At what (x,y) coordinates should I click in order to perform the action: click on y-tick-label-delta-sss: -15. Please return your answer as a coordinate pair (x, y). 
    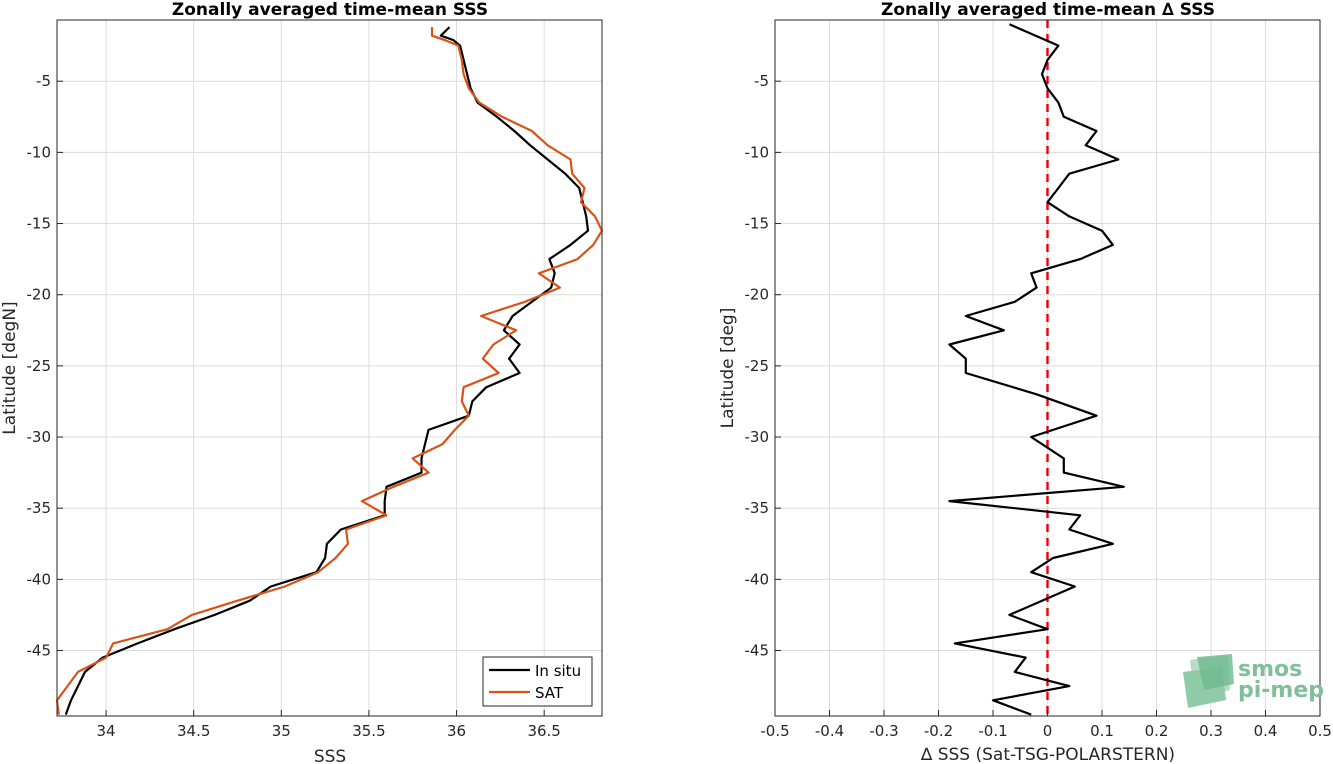
    Looking at the image, I should click on (757, 224).